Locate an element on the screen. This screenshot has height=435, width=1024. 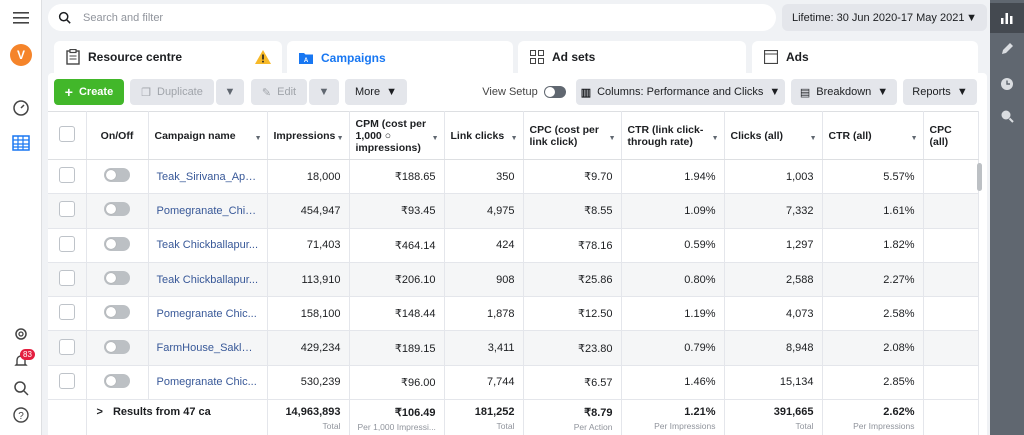
settings-icon is located at coordinates (21, 334).